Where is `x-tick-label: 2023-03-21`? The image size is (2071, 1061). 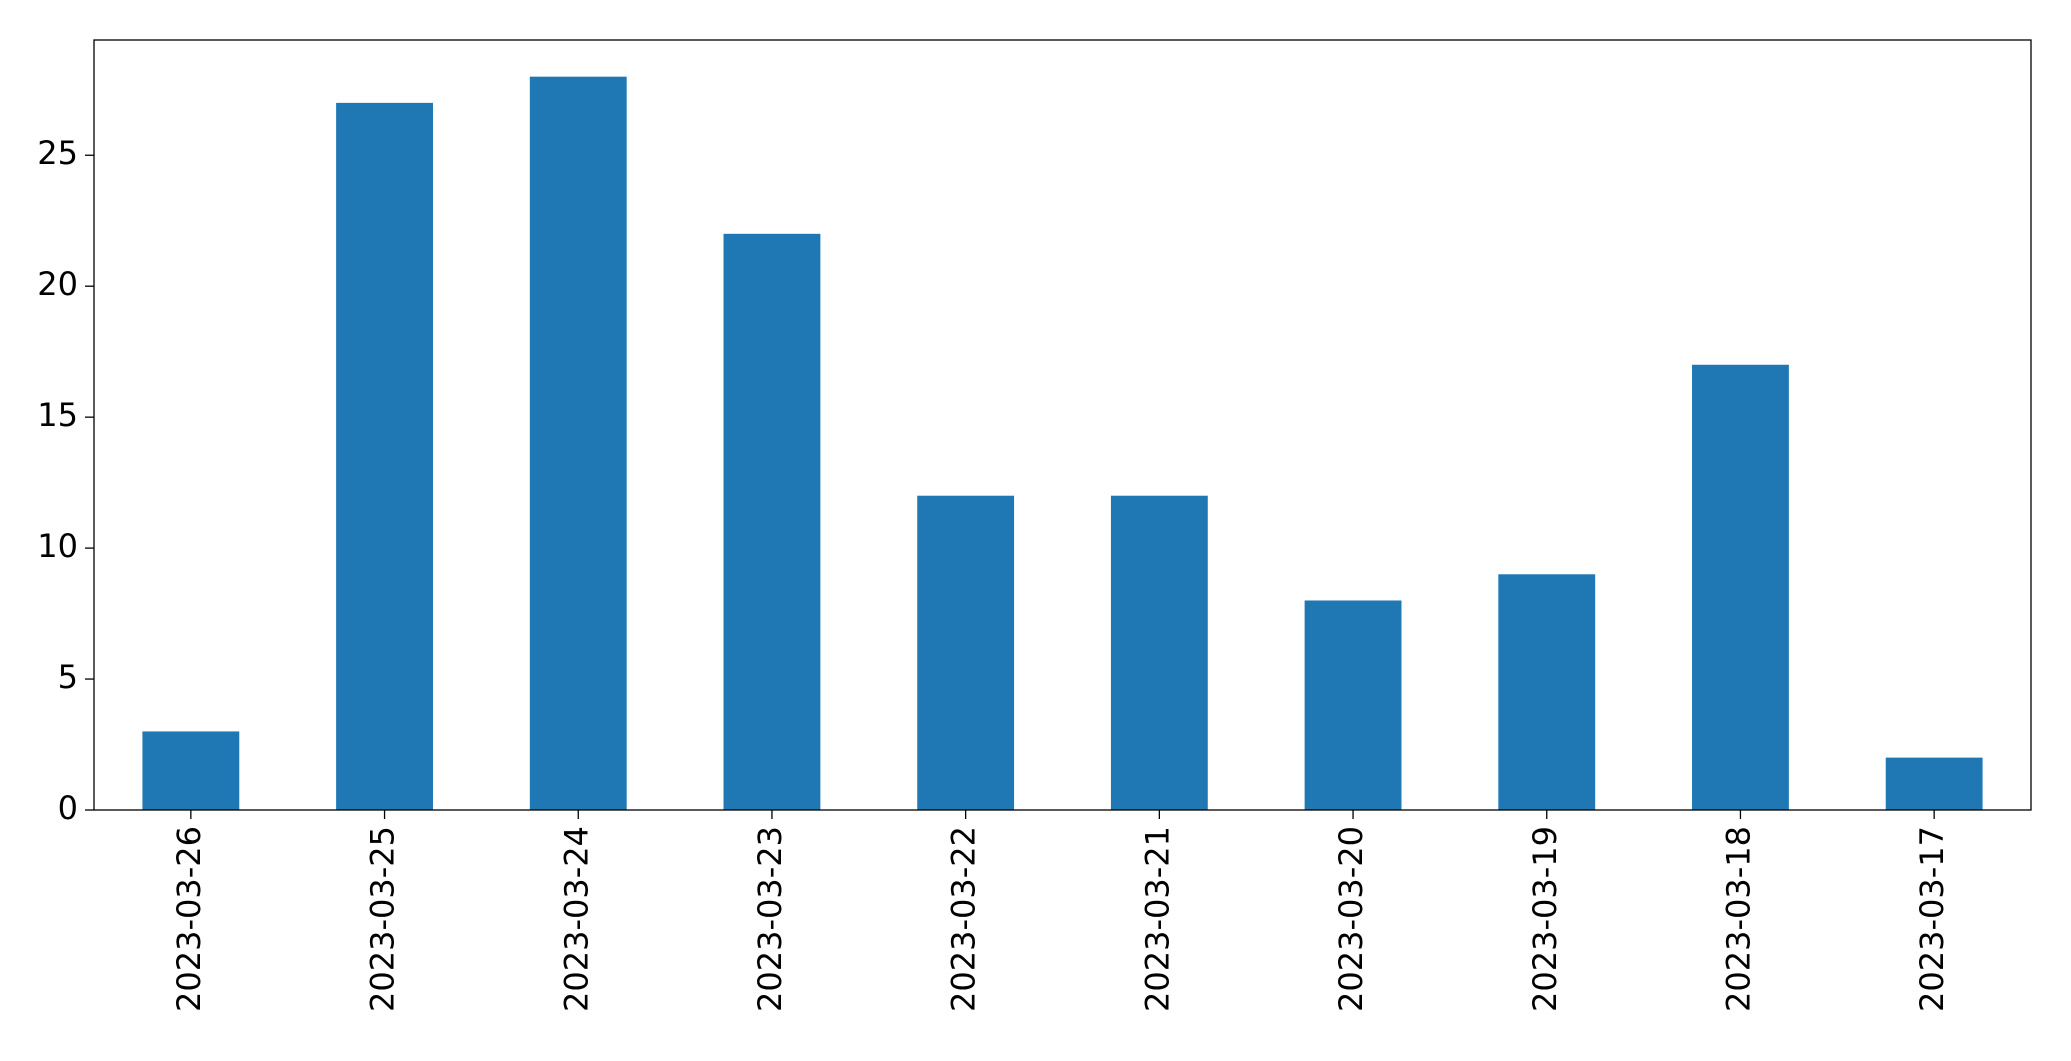 x-tick-label: 2023-03-21 is located at coordinates (1157, 919).